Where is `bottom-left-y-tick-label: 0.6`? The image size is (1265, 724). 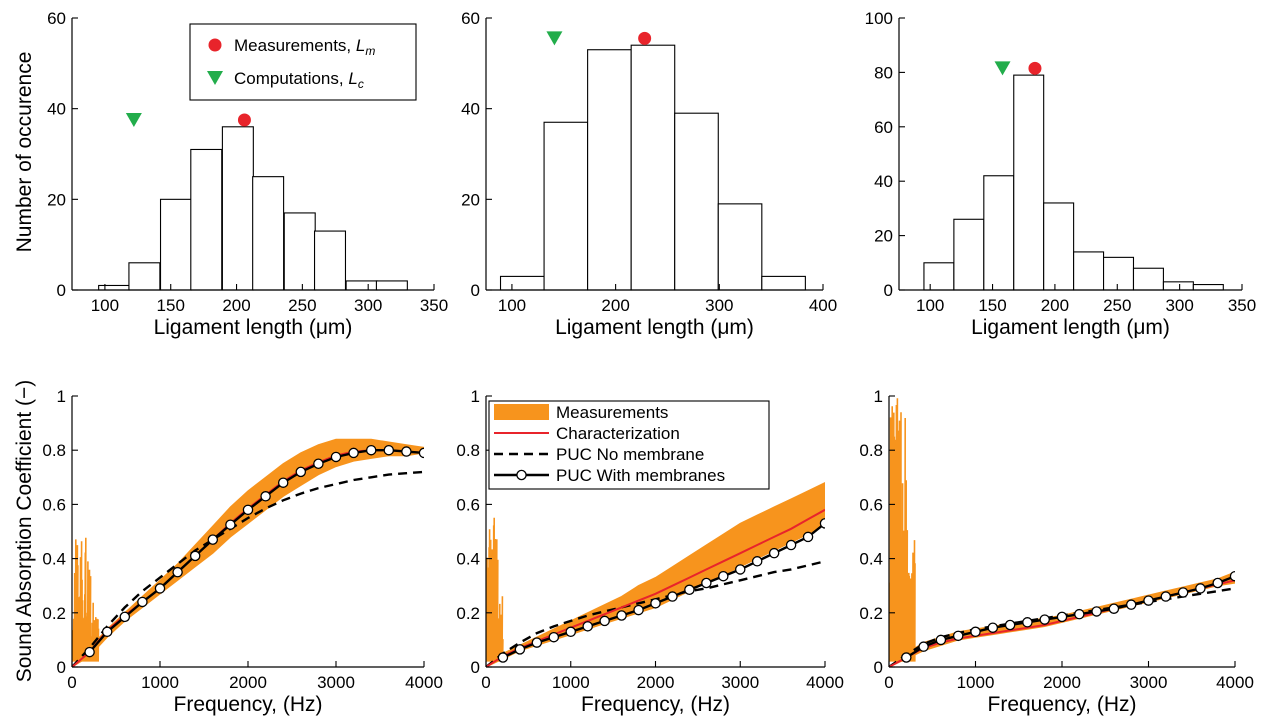 bottom-left-y-tick-label: 0.6 is located at coordinates (54, 504).